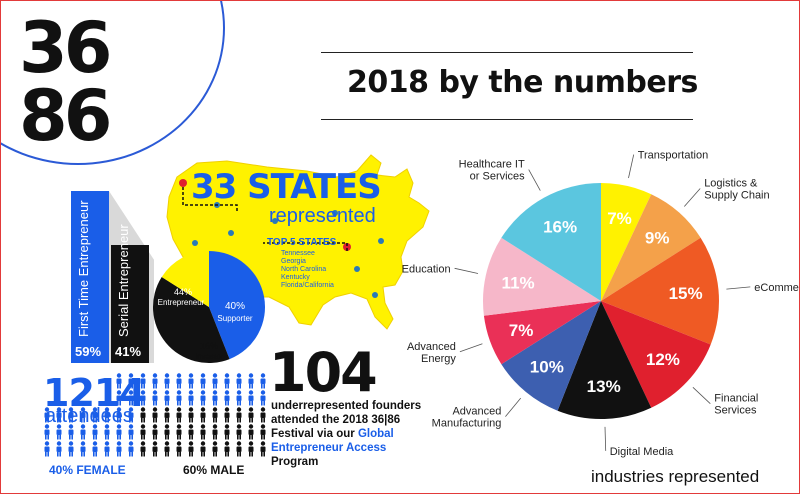 Image resolution: width=800 pixels, height=494 pixels. I want to click on industry-pct-label: 15%, so click(686, 293).